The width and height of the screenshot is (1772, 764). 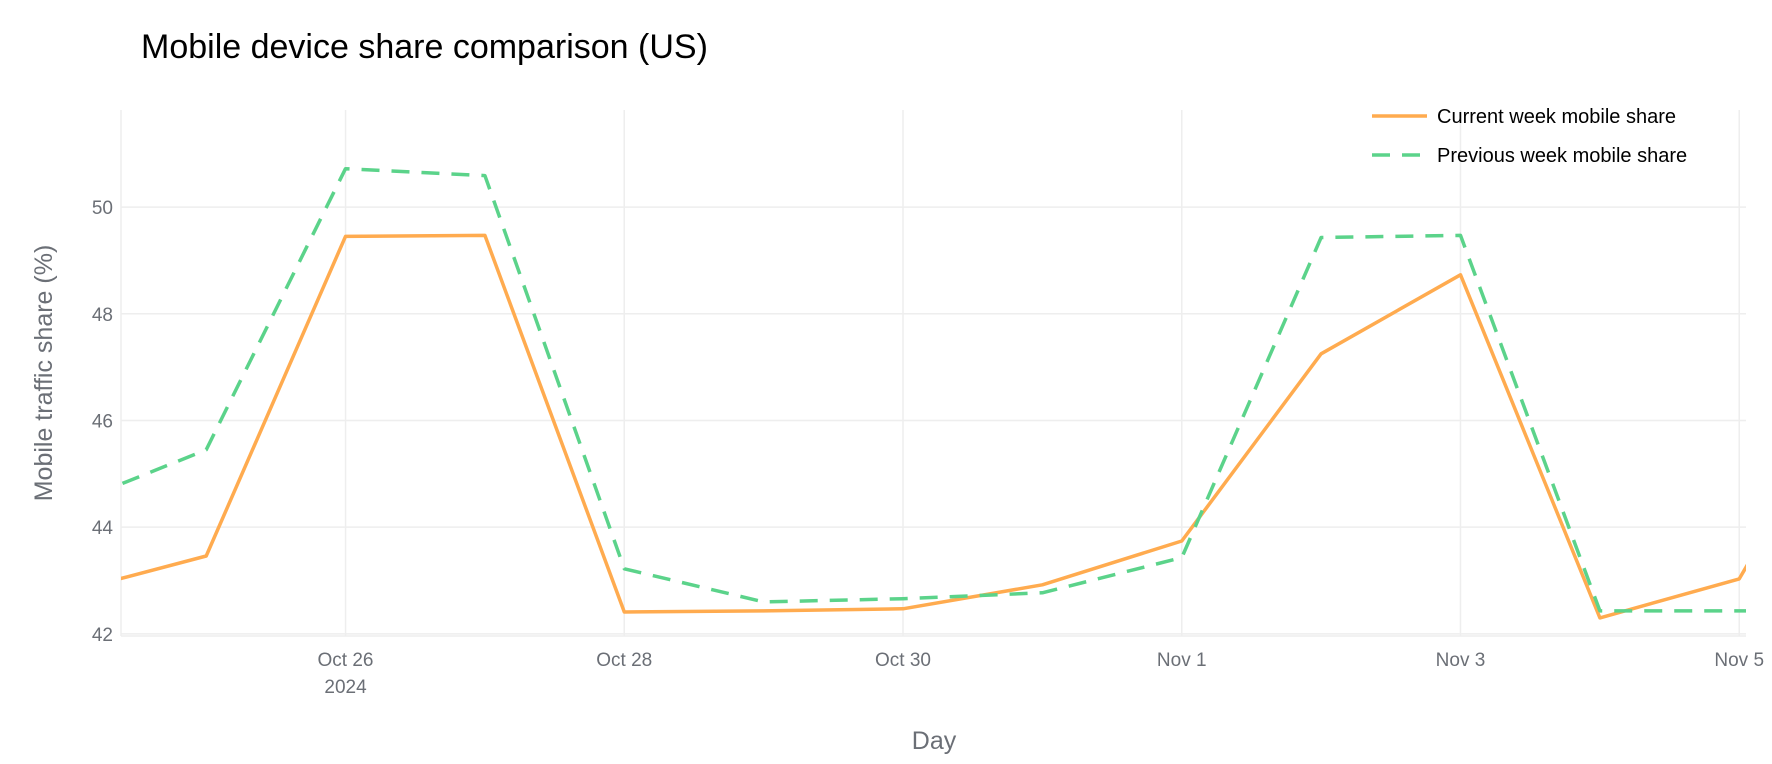 What do you see at coordinates (345, 687) in the screenshot?
I see `x-tick-year-label: 2024` at bounding box center [345, 687].